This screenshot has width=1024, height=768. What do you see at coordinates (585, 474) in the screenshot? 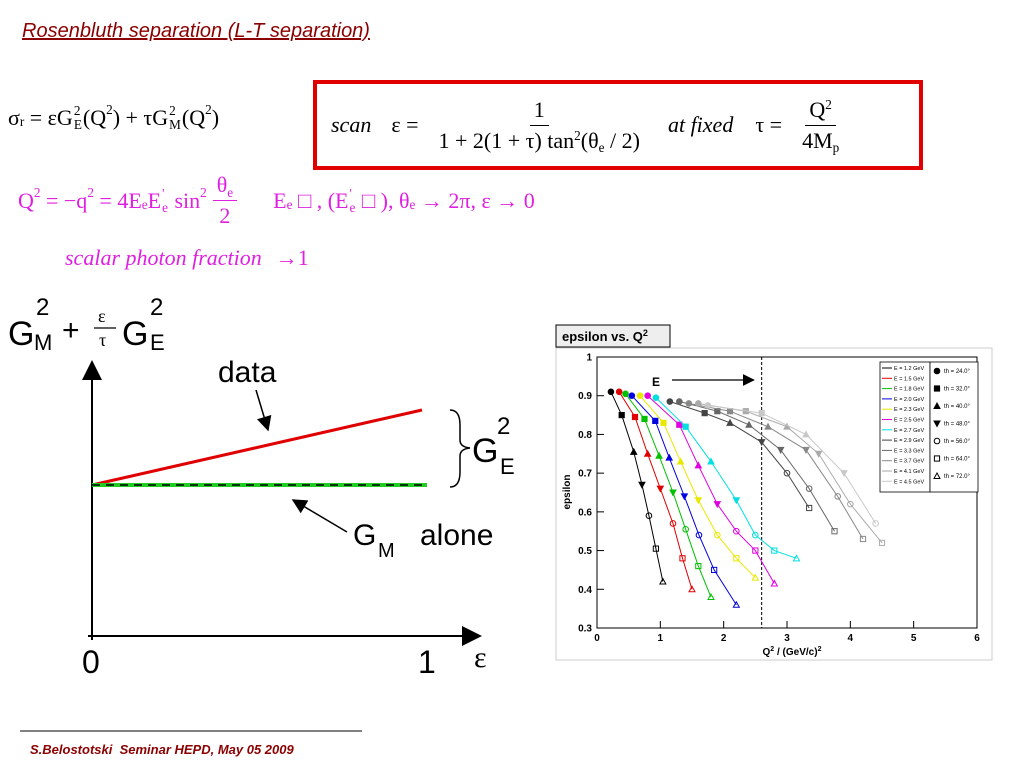
I see `y-tick-label: 0.7` at bounding box center [585, 474].